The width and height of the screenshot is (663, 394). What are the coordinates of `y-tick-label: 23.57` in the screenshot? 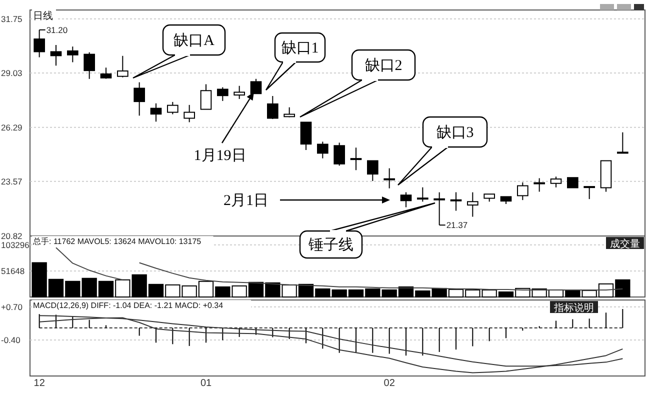 It's located at (12, 181).